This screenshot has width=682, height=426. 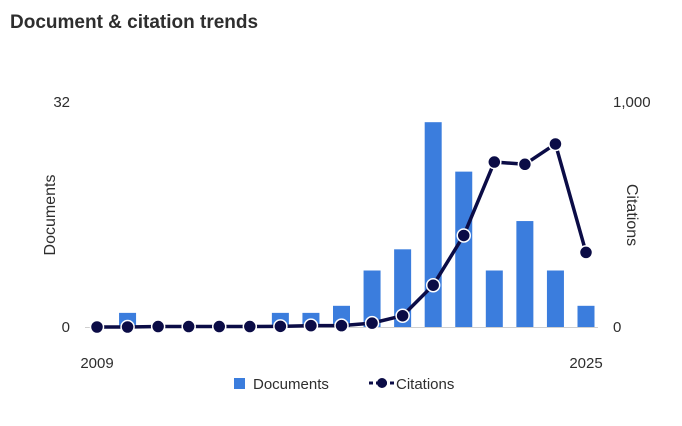 What do you see at coordinates (280, 326) in the screenshot?
I see `citations-point-2015` at bounding box center [280, 326].